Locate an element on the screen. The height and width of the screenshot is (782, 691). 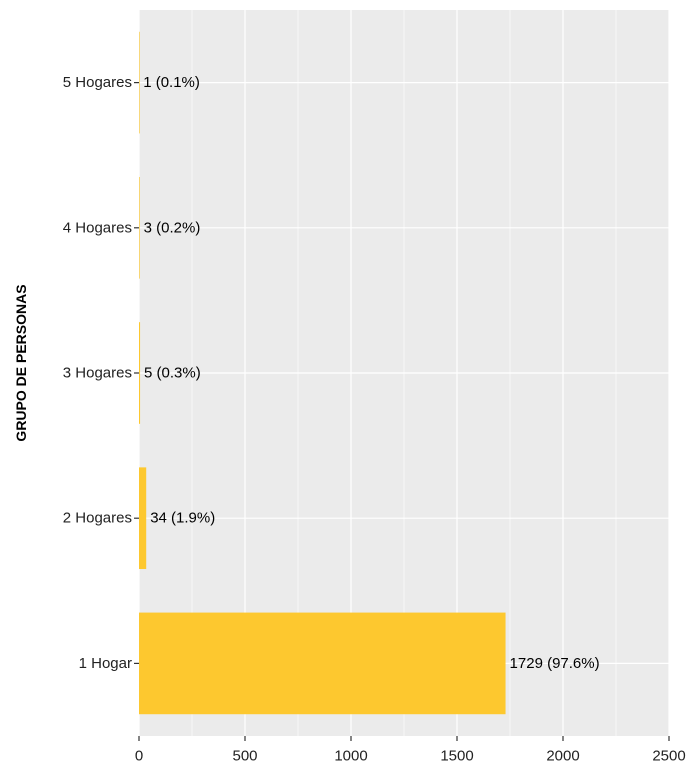
data-label-5-hogares: 1 (0.1%) is located at coordinates (171, 82).